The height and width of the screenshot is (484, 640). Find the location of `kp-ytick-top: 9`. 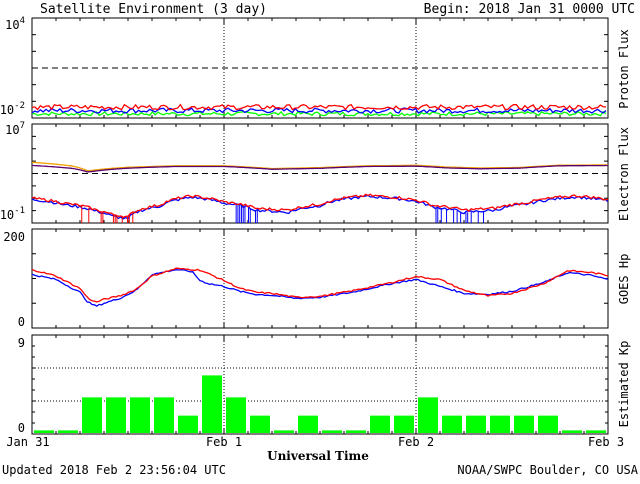

kp-ytick-top: 9 is located at coordinates (21, 343).